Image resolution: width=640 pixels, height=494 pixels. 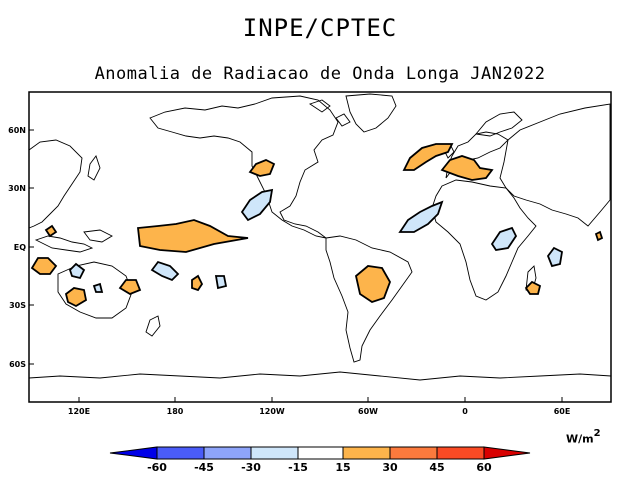 I want to click on coast-greenland, so click(x=371, y=113).